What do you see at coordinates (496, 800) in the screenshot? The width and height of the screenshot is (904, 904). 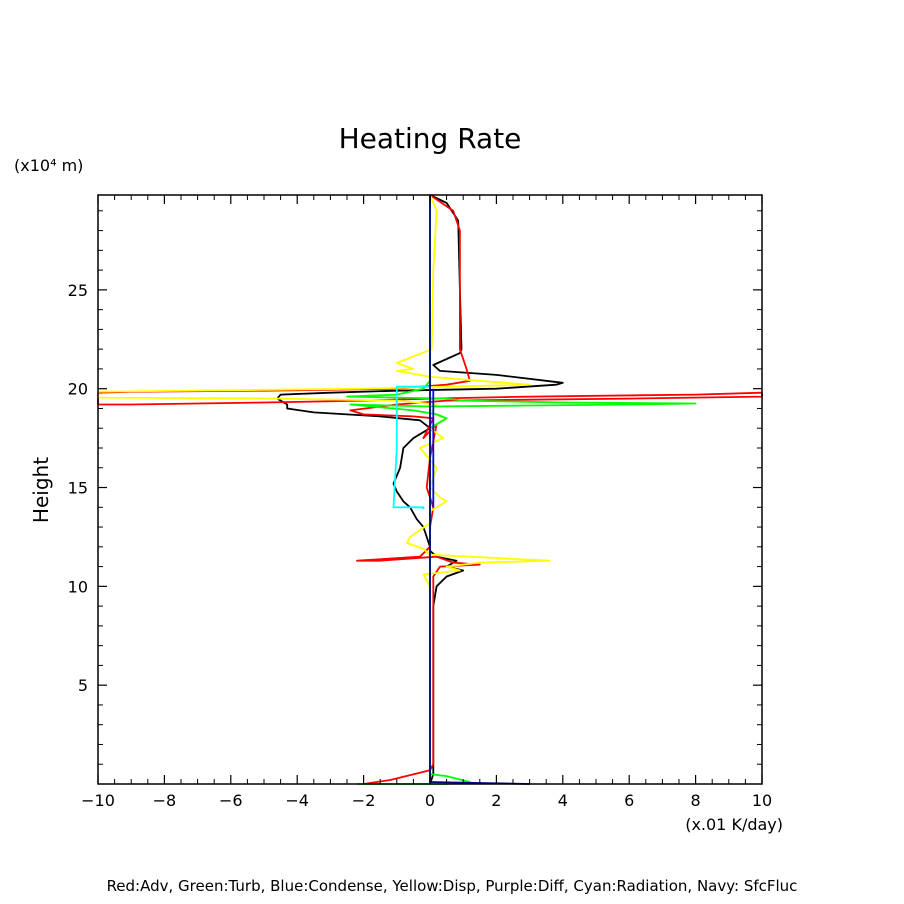 I see `x-tick-label: 2` at bounding box center [496, 800].